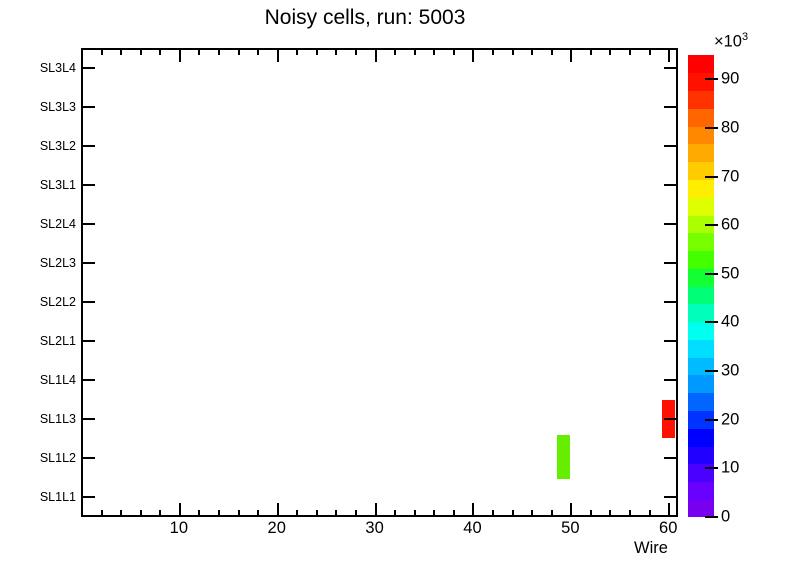  I want to click on y-tick-mark-sl2l2, so click(88, 302).